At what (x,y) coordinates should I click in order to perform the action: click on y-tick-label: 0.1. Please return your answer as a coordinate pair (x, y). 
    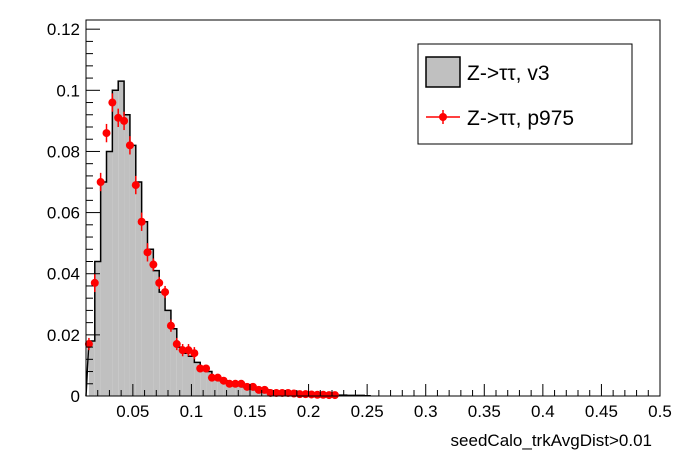
    Looking at the image, I should click on (68, 90).